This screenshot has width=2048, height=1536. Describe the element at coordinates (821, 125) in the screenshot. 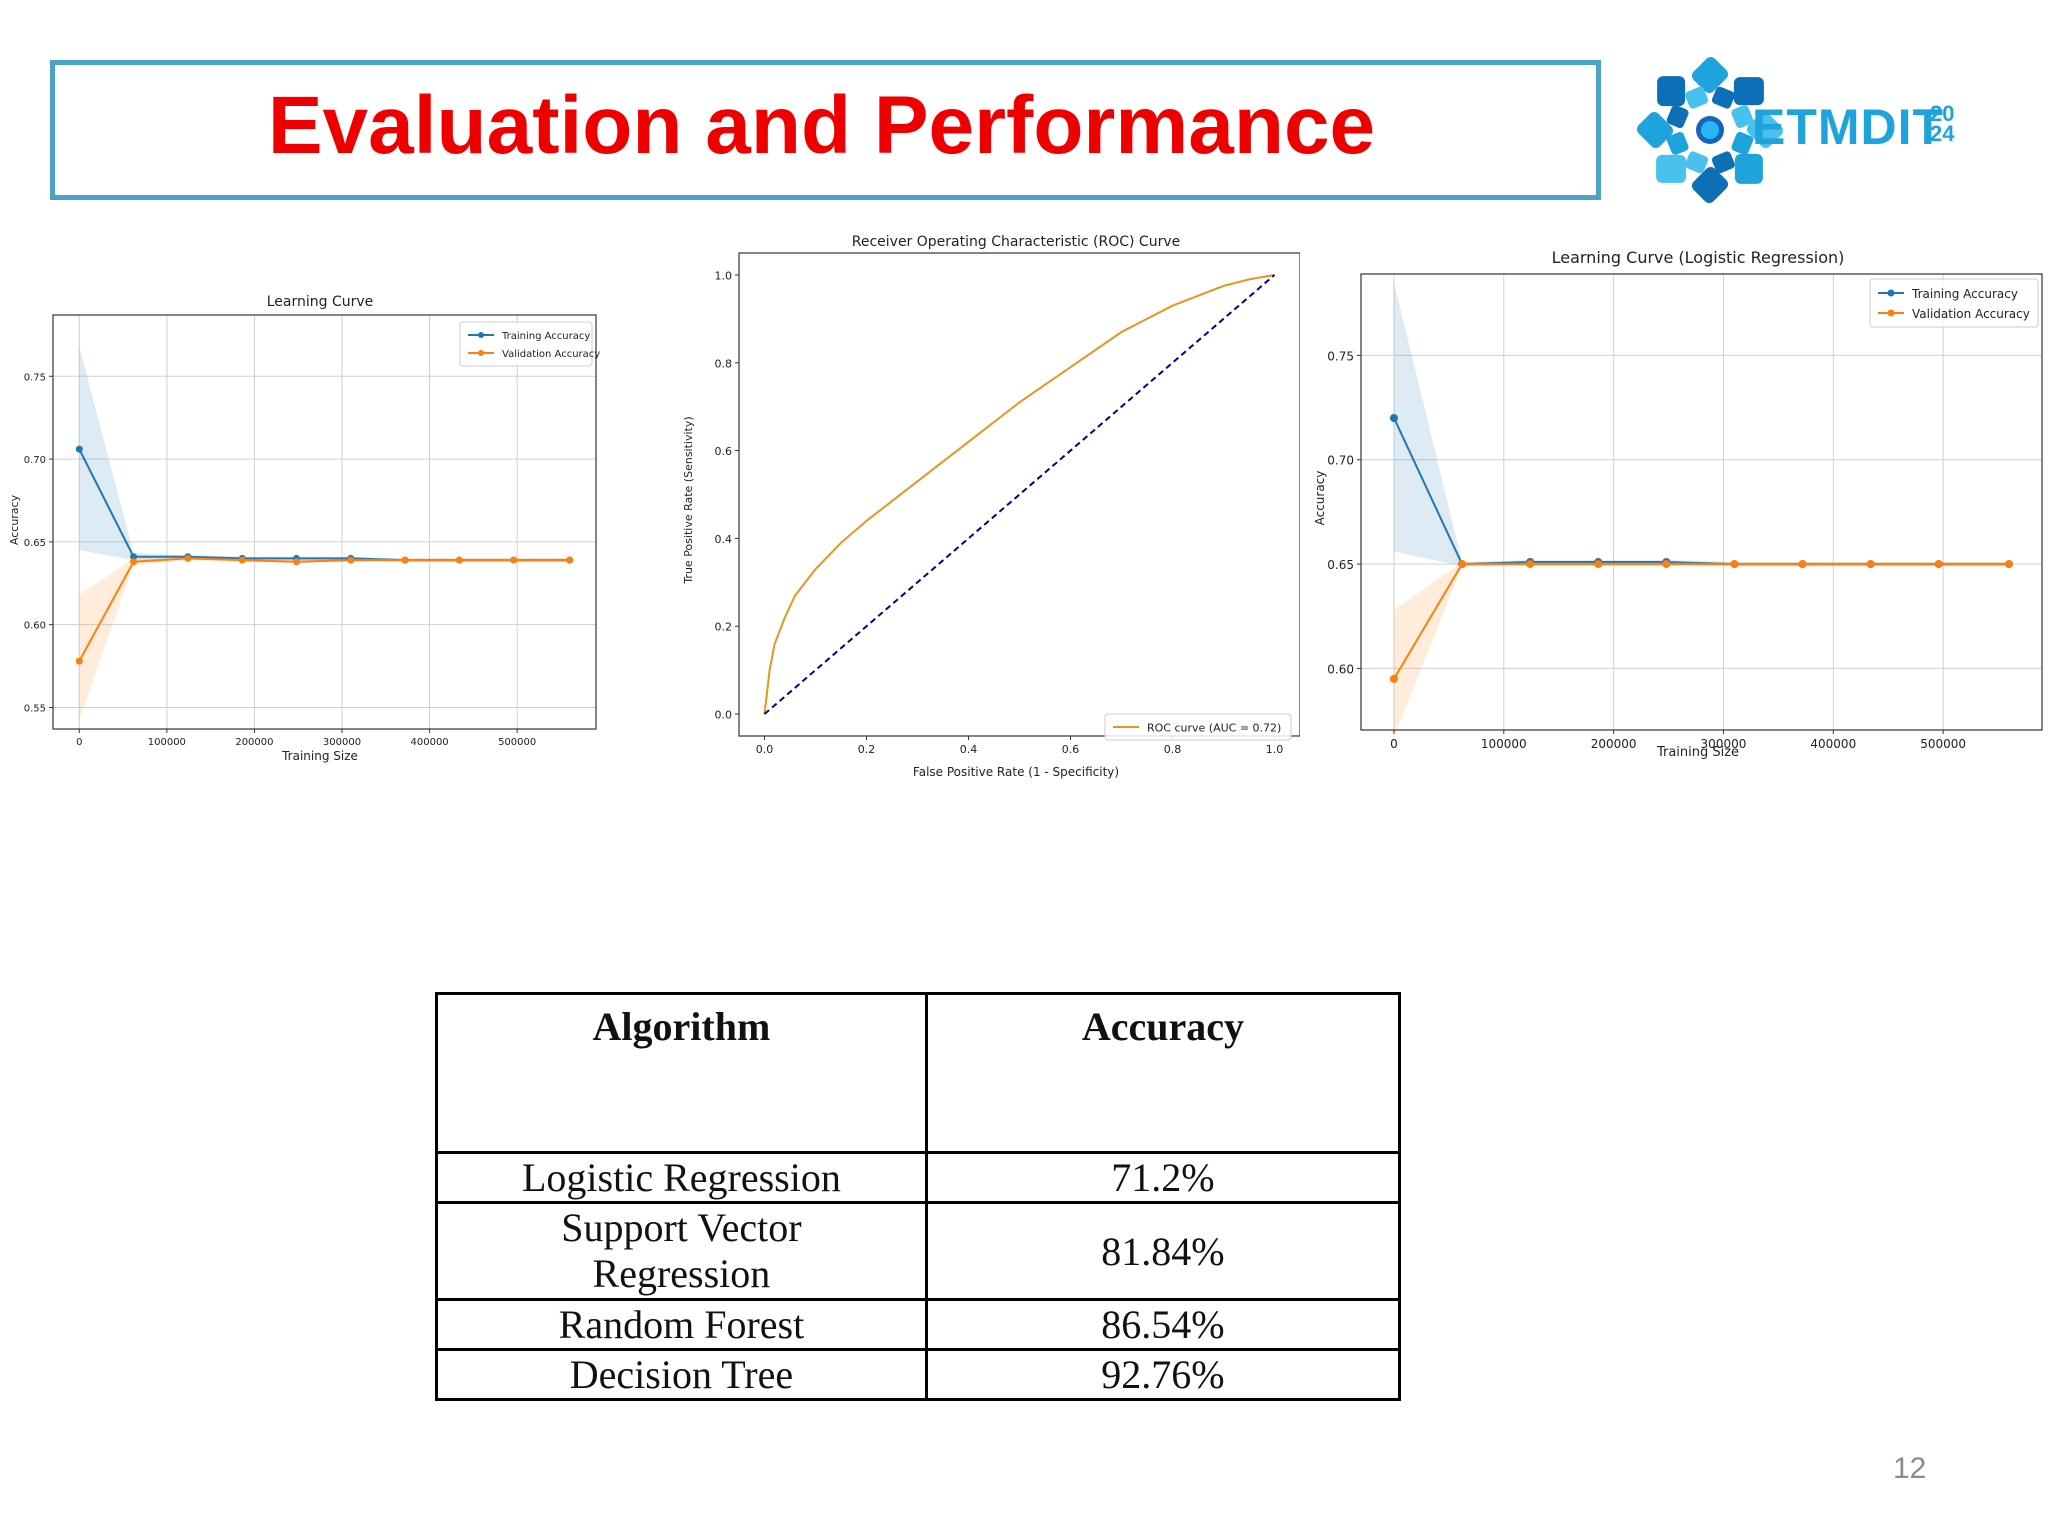

I see `slide-title: Evaluation and Performance` at that location.